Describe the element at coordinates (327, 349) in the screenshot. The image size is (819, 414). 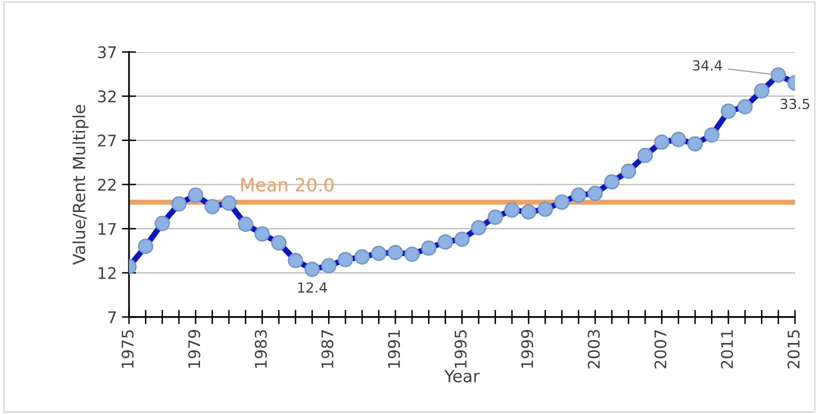
I see `x-tick-label: 1987` at that location.